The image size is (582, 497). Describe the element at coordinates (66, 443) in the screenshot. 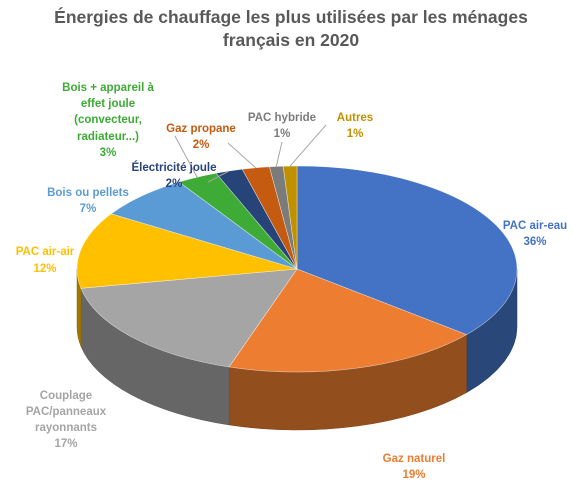

I see `slice-value-2: 17%` at that location.